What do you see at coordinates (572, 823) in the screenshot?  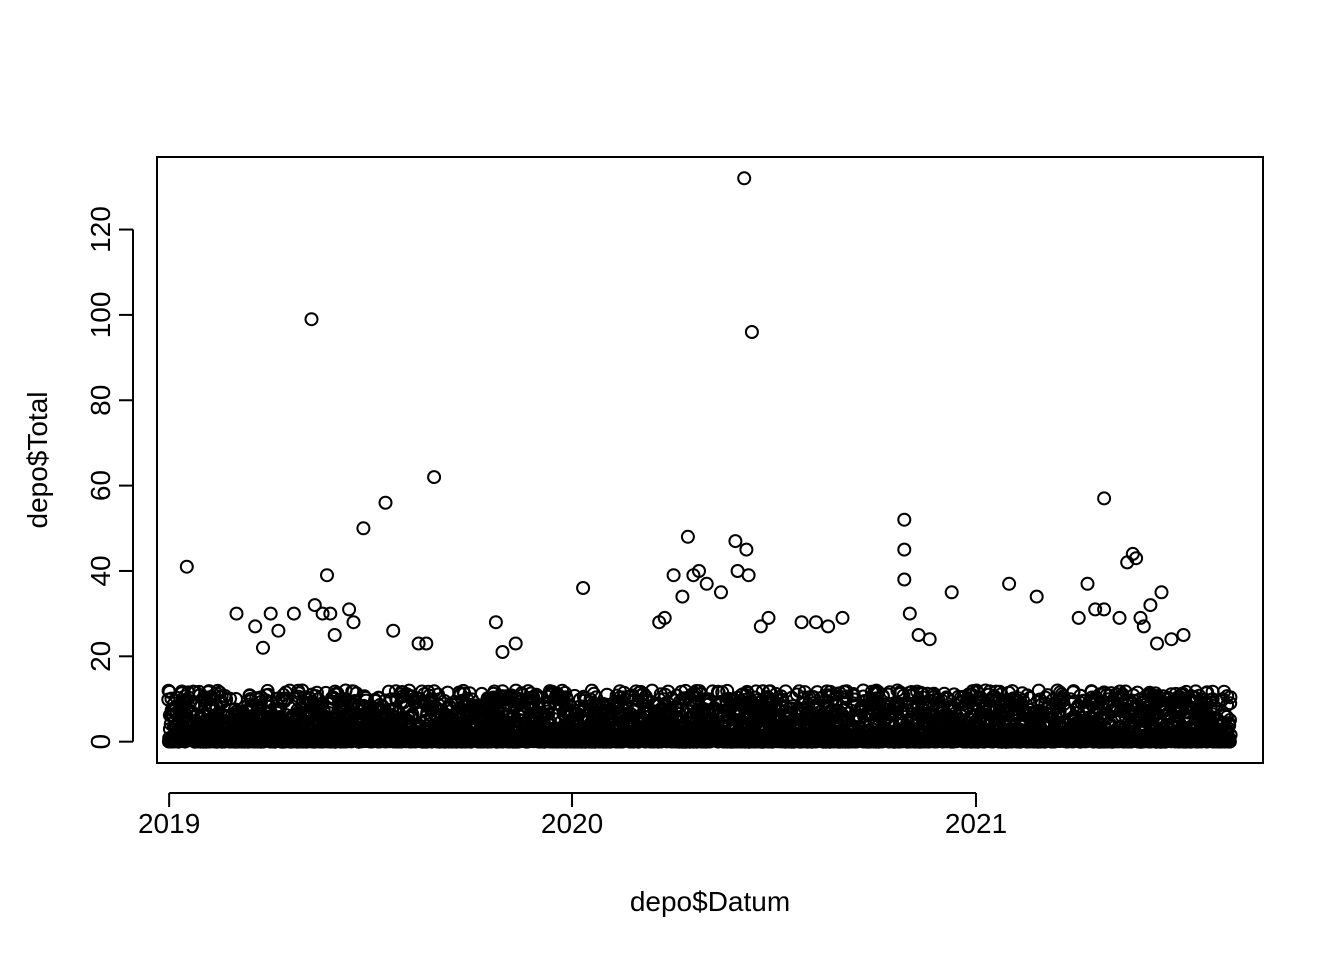 I see `x-tick-label: 2020` at bounding box center [572, 823].